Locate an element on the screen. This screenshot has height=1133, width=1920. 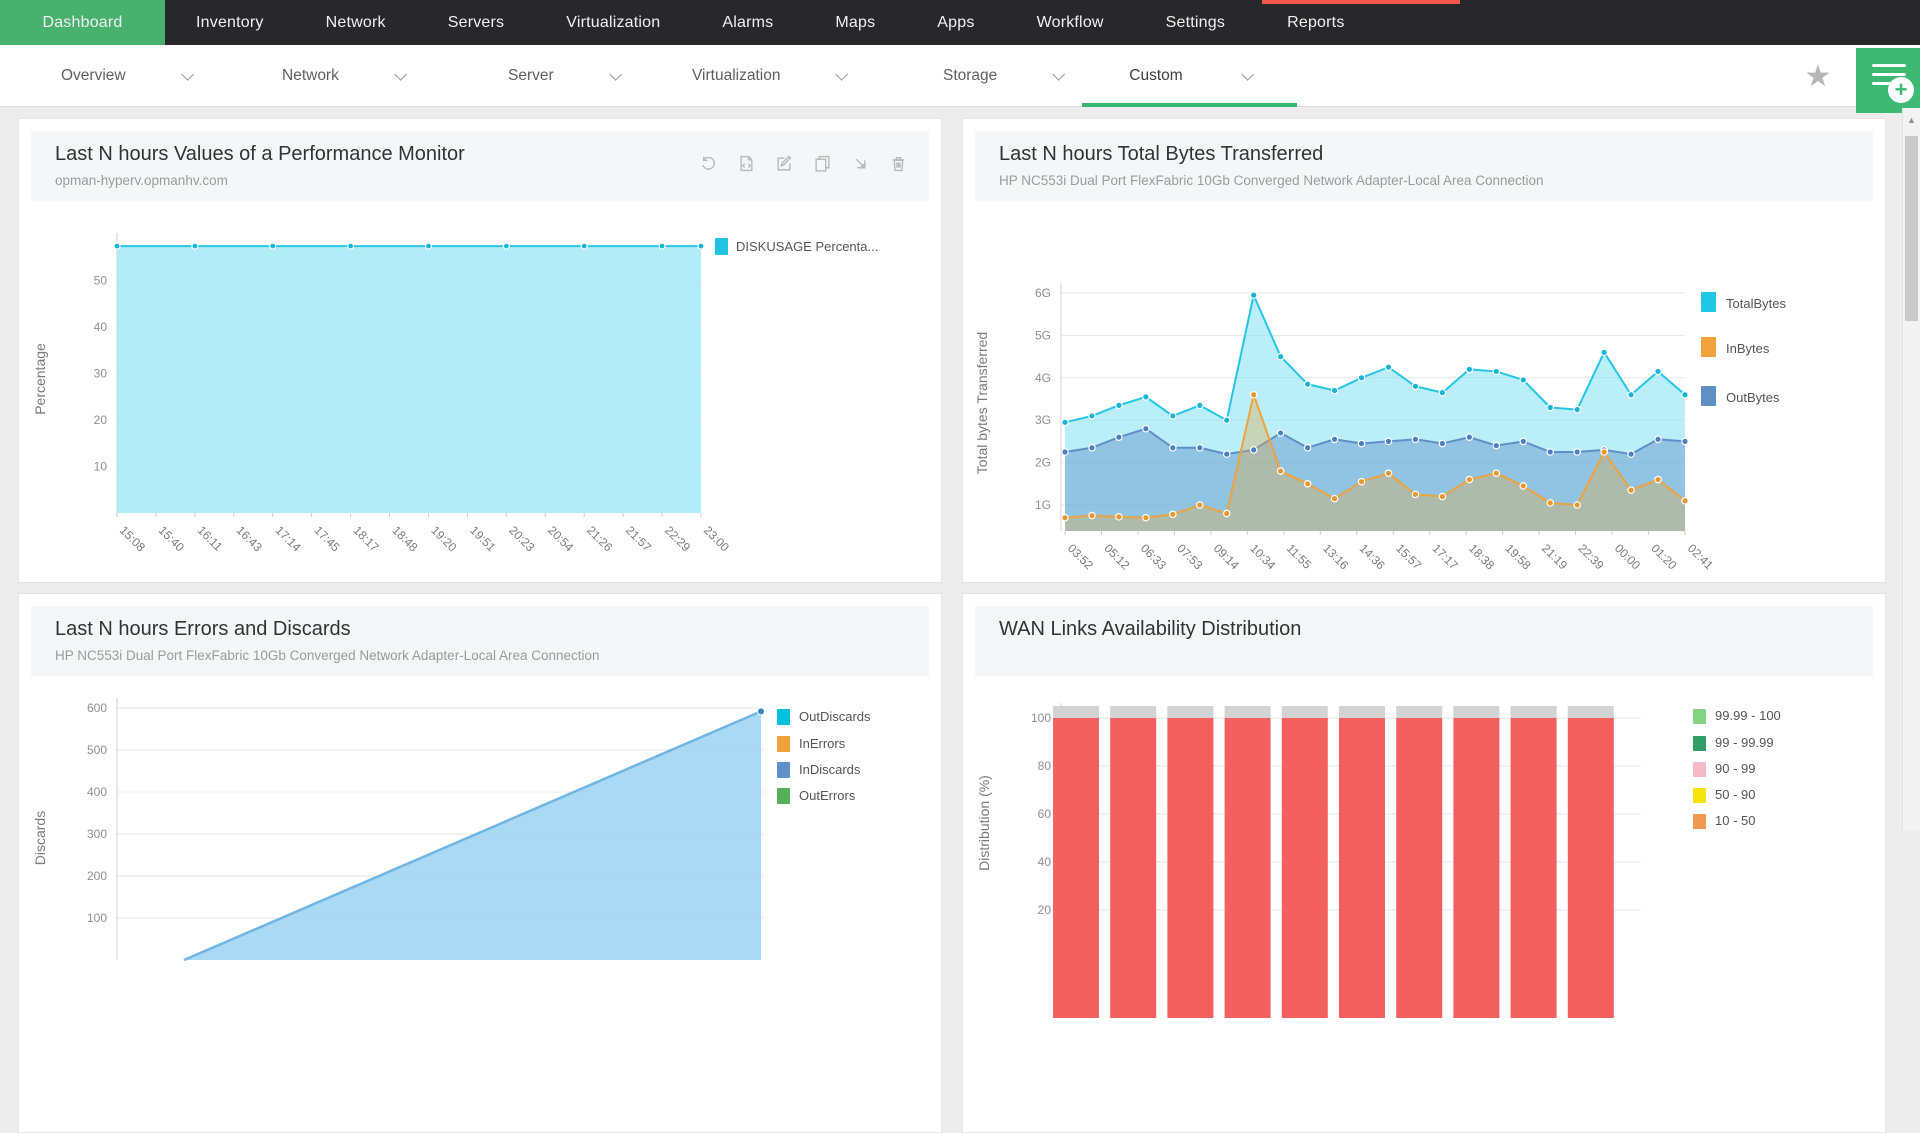
legend-item-99-99-100: 99.99 - 100 is located at coordinates (1737, 716).